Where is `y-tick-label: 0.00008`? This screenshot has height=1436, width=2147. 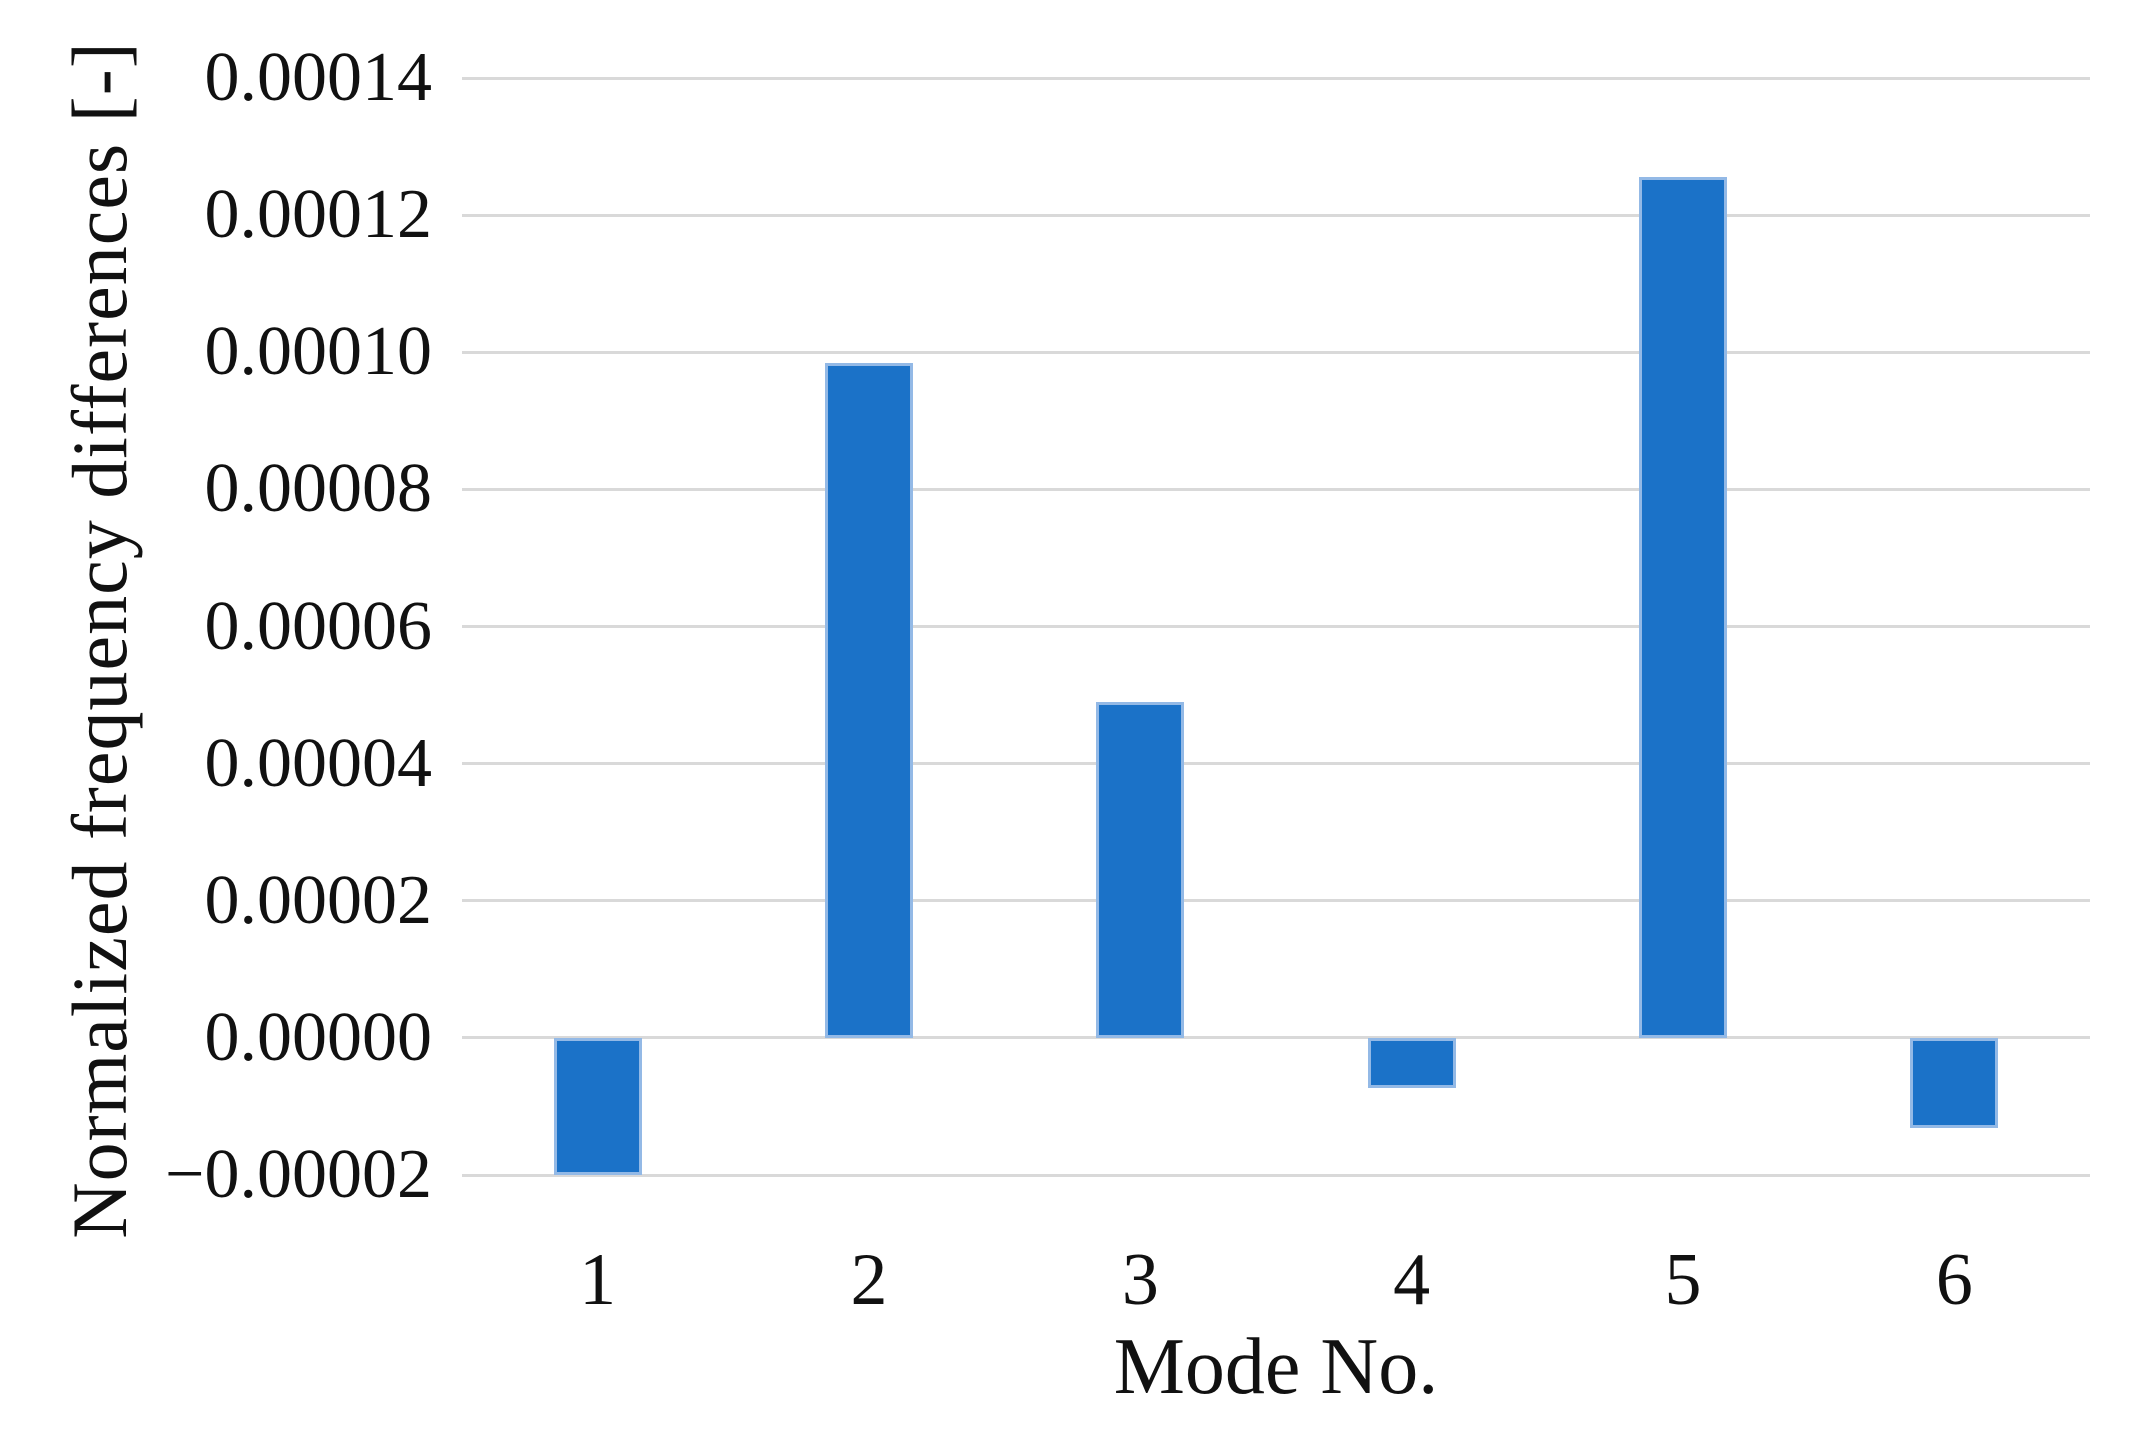
y-tick-label: 0.00008 is located at coordinates (318, 489).